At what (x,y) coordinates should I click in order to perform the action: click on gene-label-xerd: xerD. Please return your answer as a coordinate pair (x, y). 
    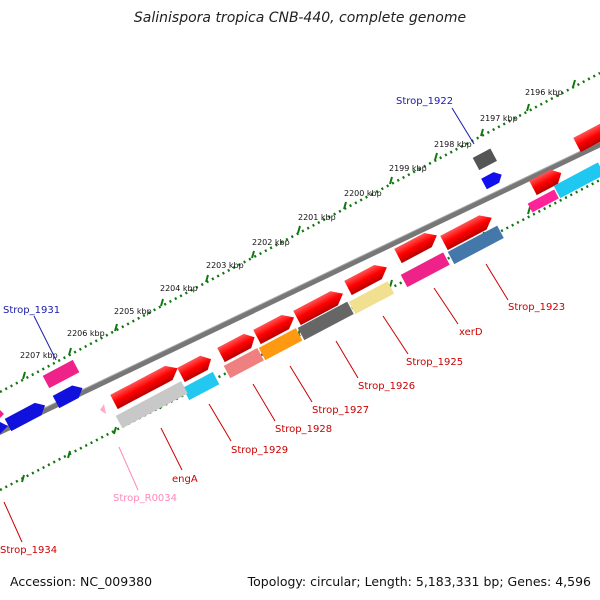
    Looking at the image, I should click on (471, 332).